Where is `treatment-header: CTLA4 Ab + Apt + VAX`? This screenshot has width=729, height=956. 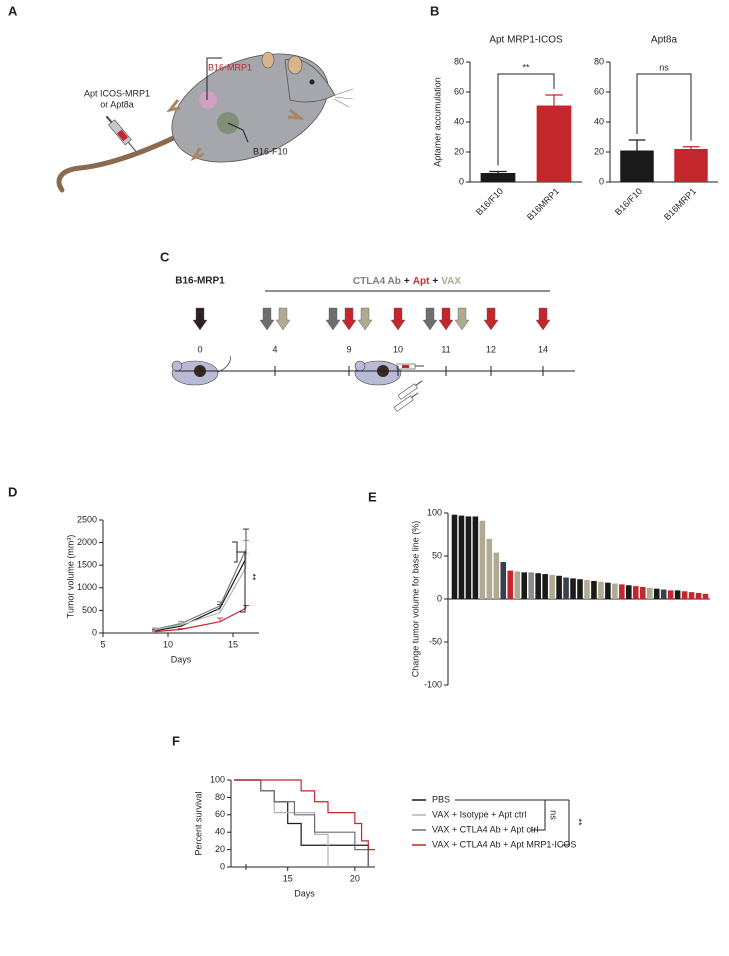
treatment-header: CTLA4 Ab + Apt + VAX is located at coordinates (407, 281).